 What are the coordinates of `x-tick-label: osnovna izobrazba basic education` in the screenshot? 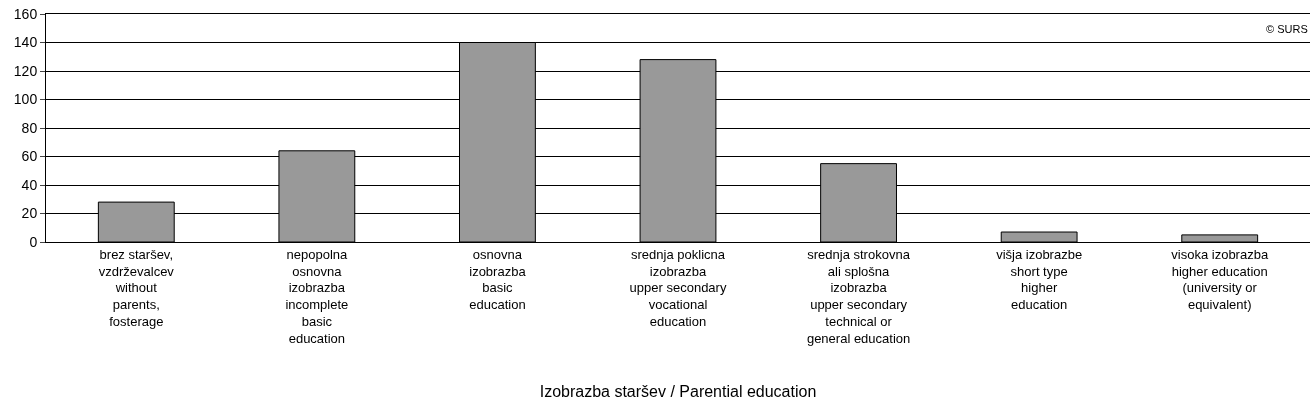 It's located at (498, 279).